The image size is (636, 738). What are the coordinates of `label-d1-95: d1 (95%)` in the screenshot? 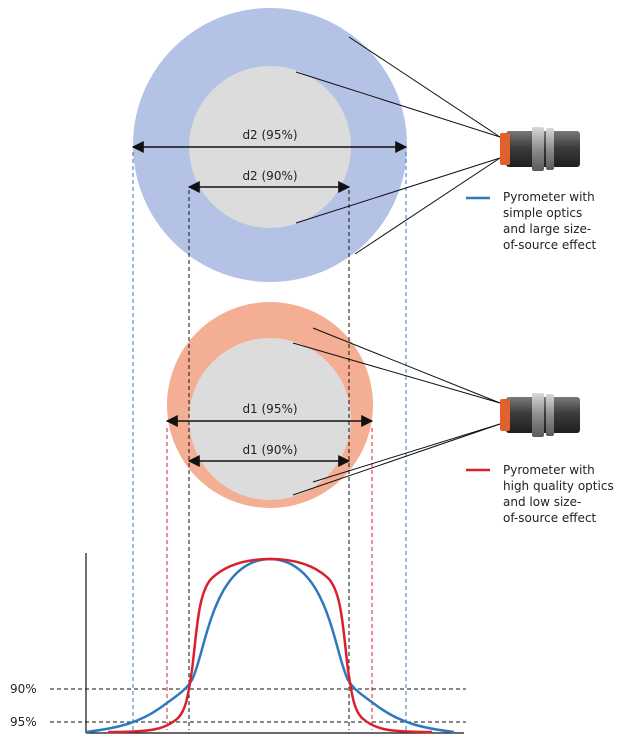 It's located at (269, 409).